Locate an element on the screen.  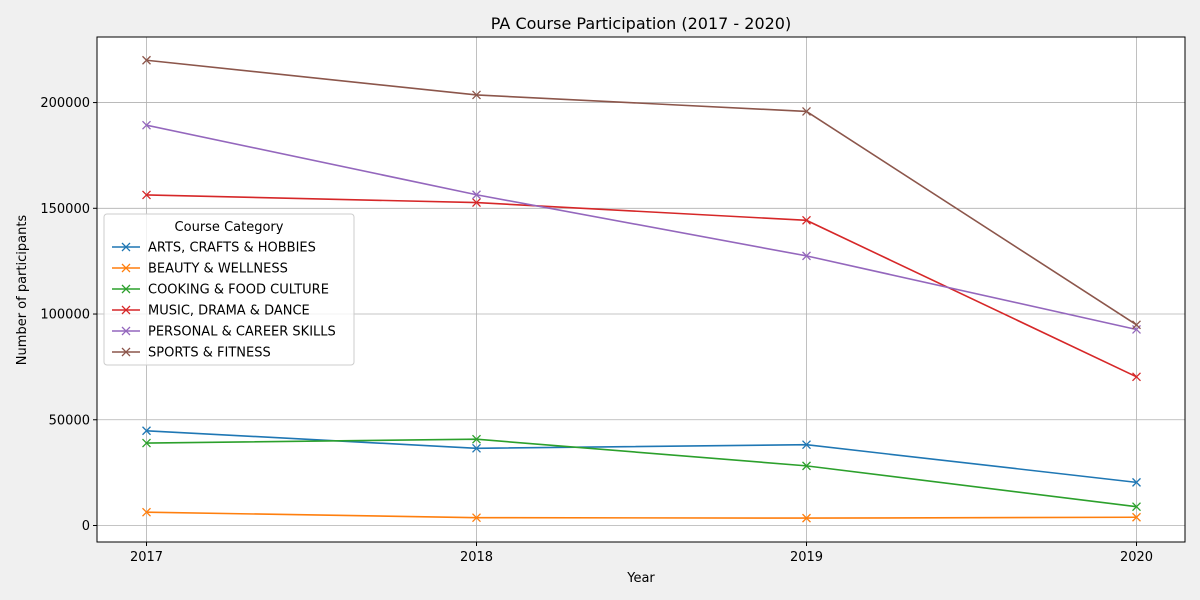
x-tick-label: 2018 is located at coordinates (476, 557).